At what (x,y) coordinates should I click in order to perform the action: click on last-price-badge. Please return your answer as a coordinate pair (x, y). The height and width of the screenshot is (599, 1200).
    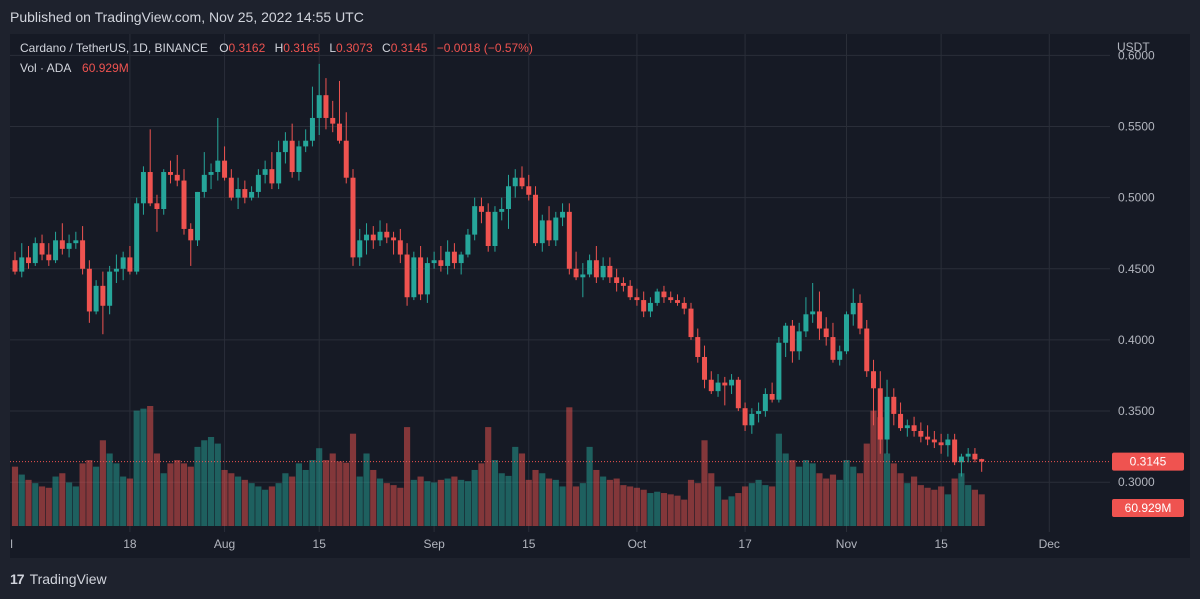
    Looking at the image, I should click on (1148, 461).